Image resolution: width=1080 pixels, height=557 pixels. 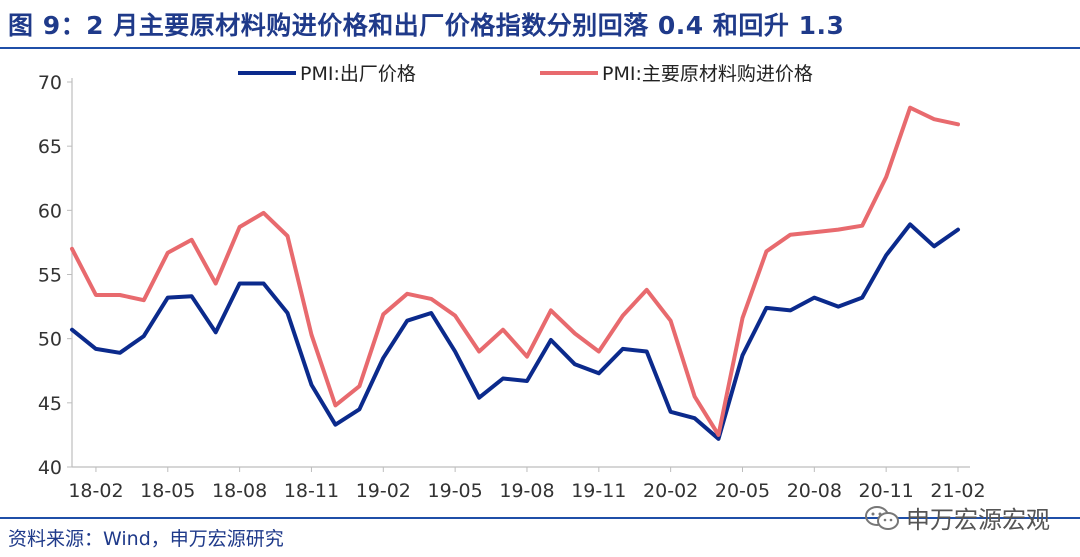 I want to click on x-tick-label: 20-08, so click(x=814, y=491).